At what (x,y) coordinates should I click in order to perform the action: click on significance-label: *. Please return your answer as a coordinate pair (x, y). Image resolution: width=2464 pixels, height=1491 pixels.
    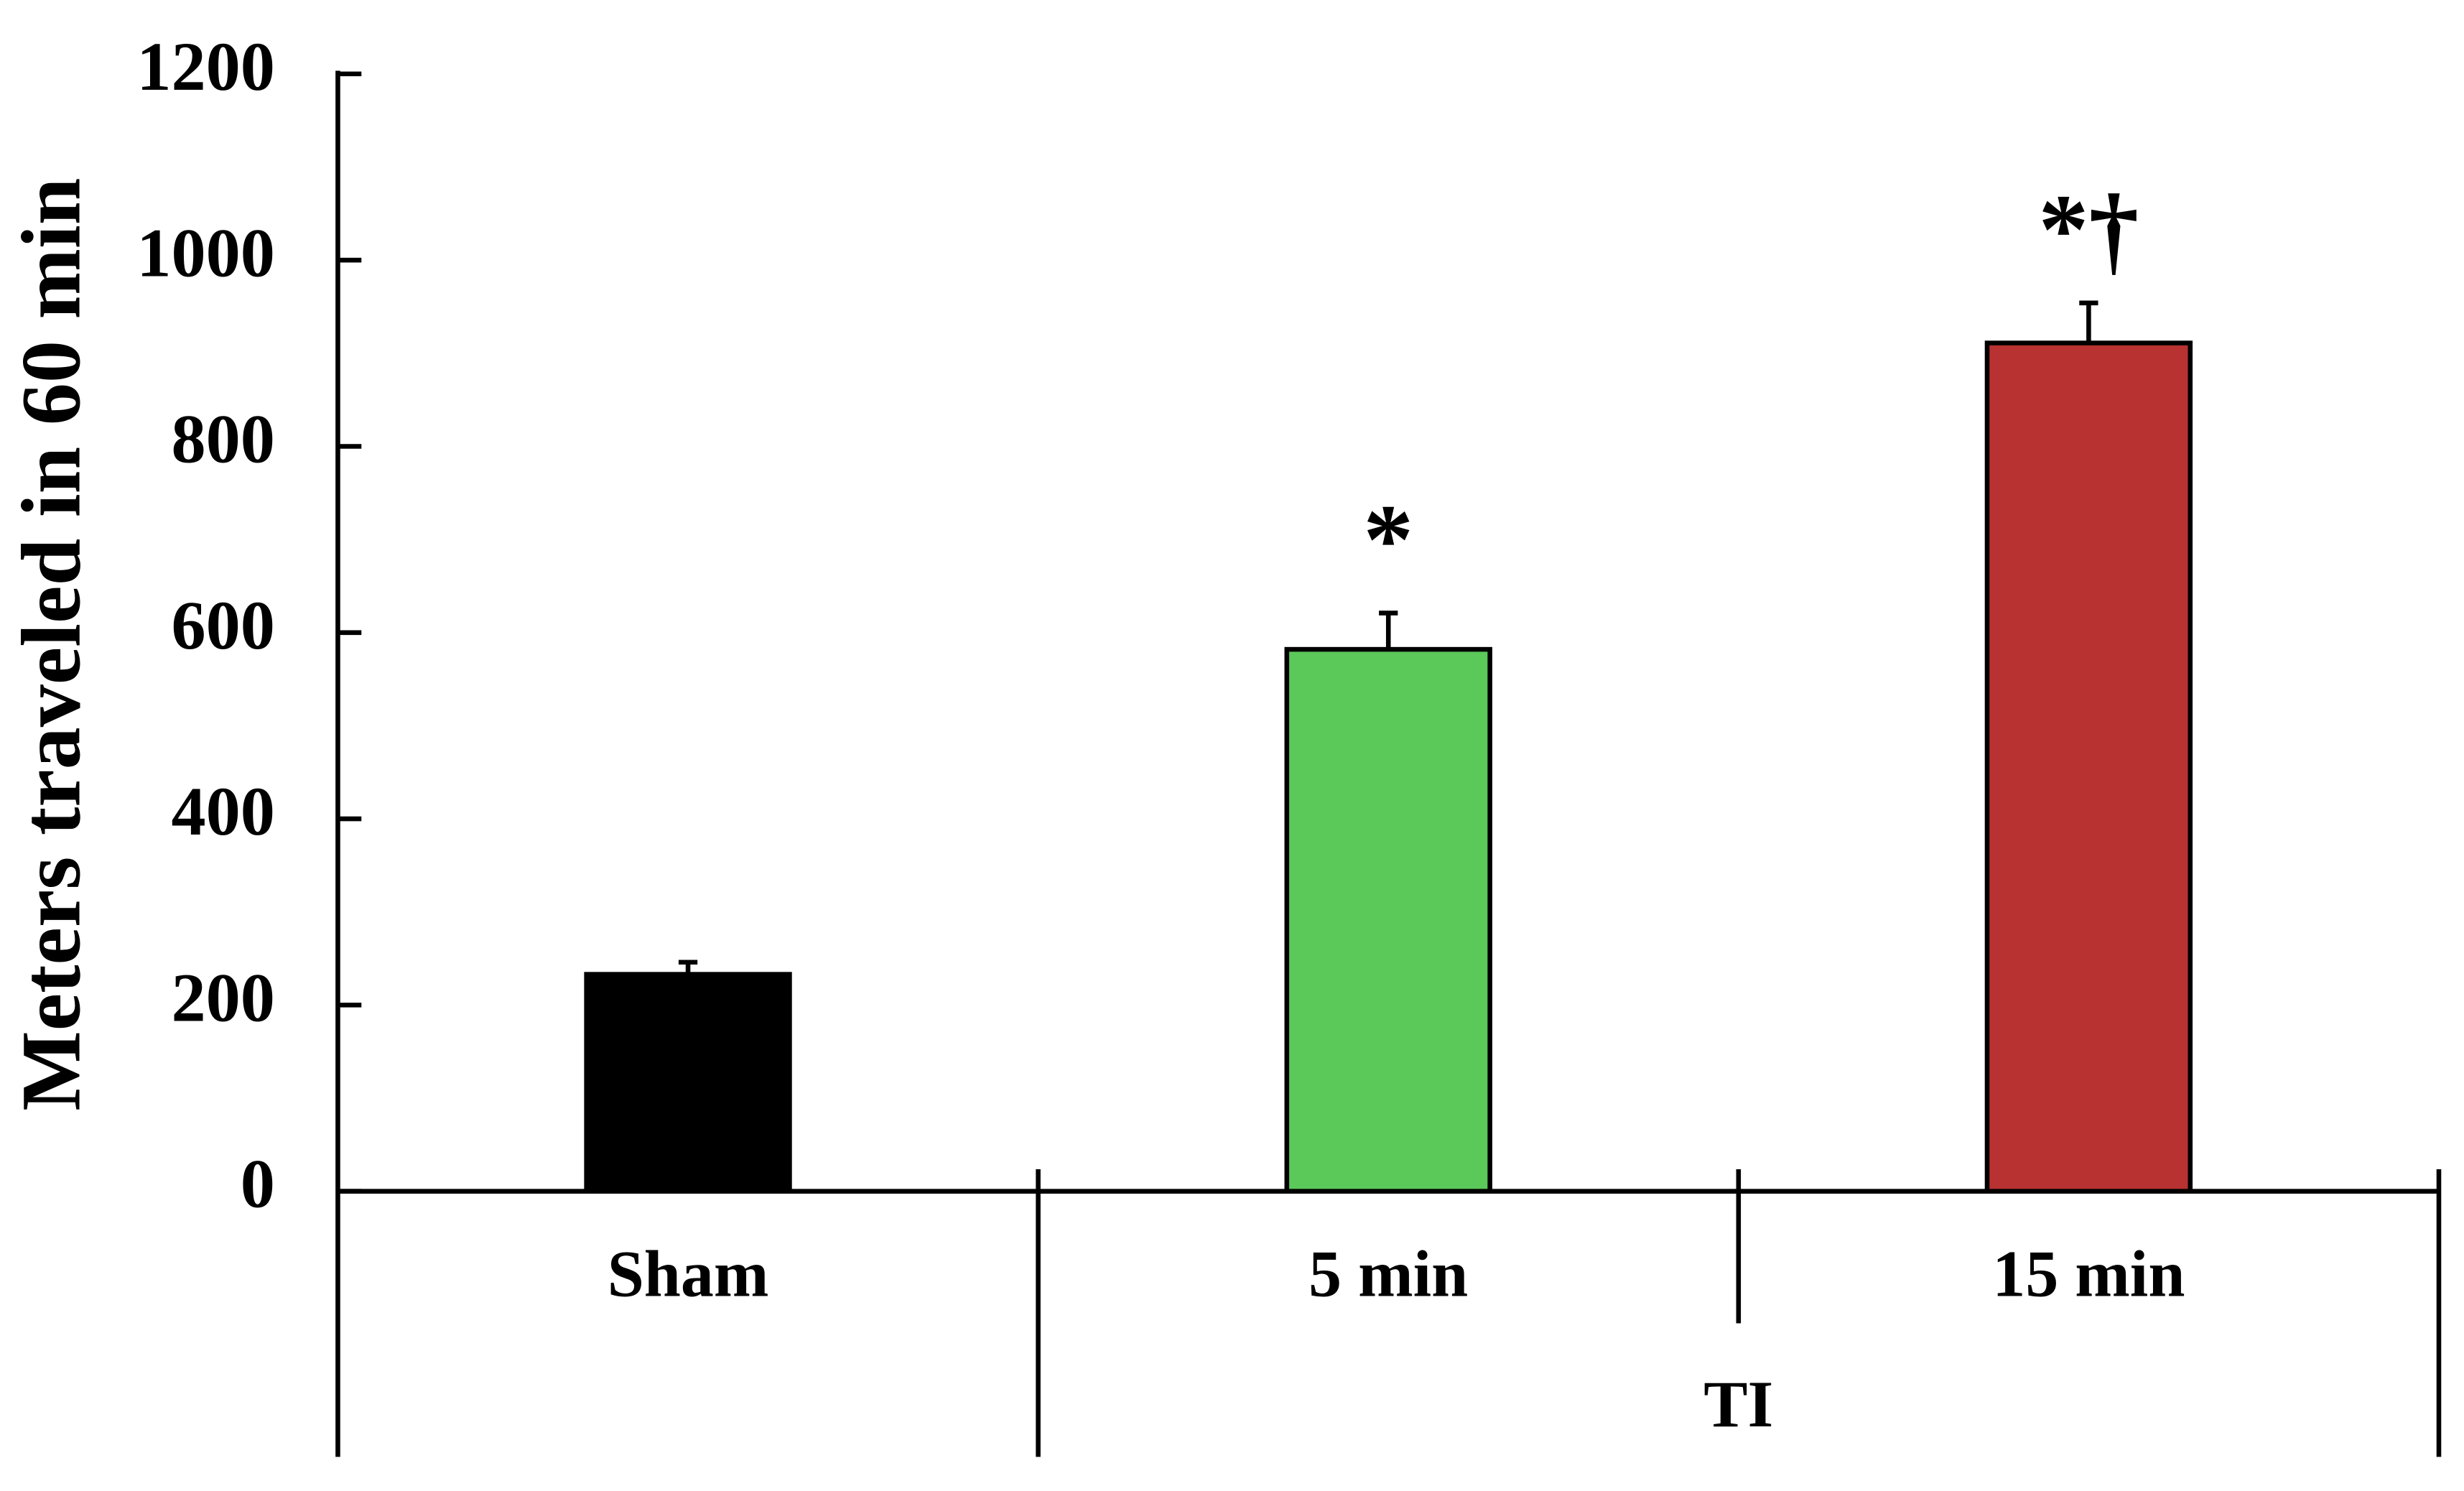
    Looking at the image, I should click on (1388, 539).